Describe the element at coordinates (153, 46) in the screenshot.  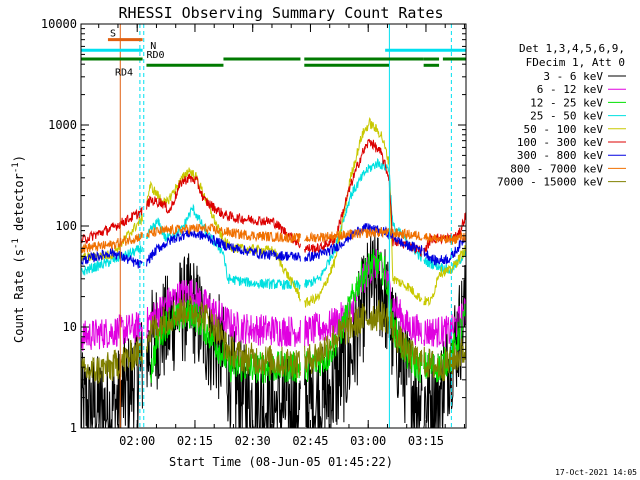
I see `flag-label-n: N` at that location.